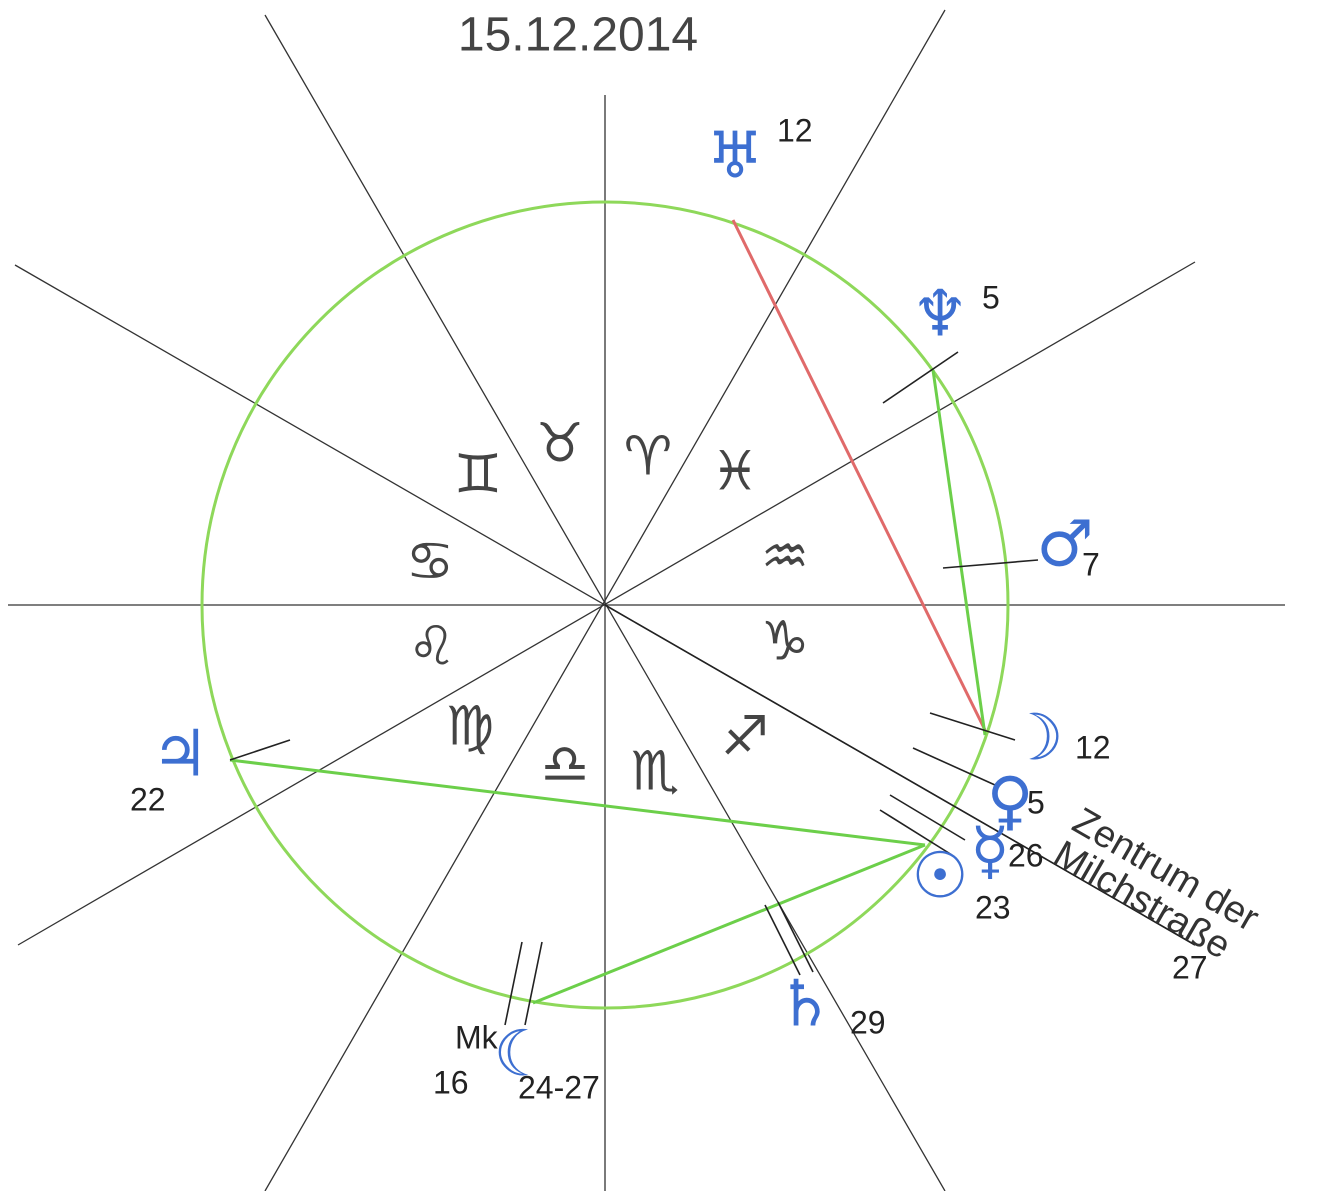  Describe the element at coordinates (578, 35) in the screenshot. I see `title: 15.12.2014` at that location.